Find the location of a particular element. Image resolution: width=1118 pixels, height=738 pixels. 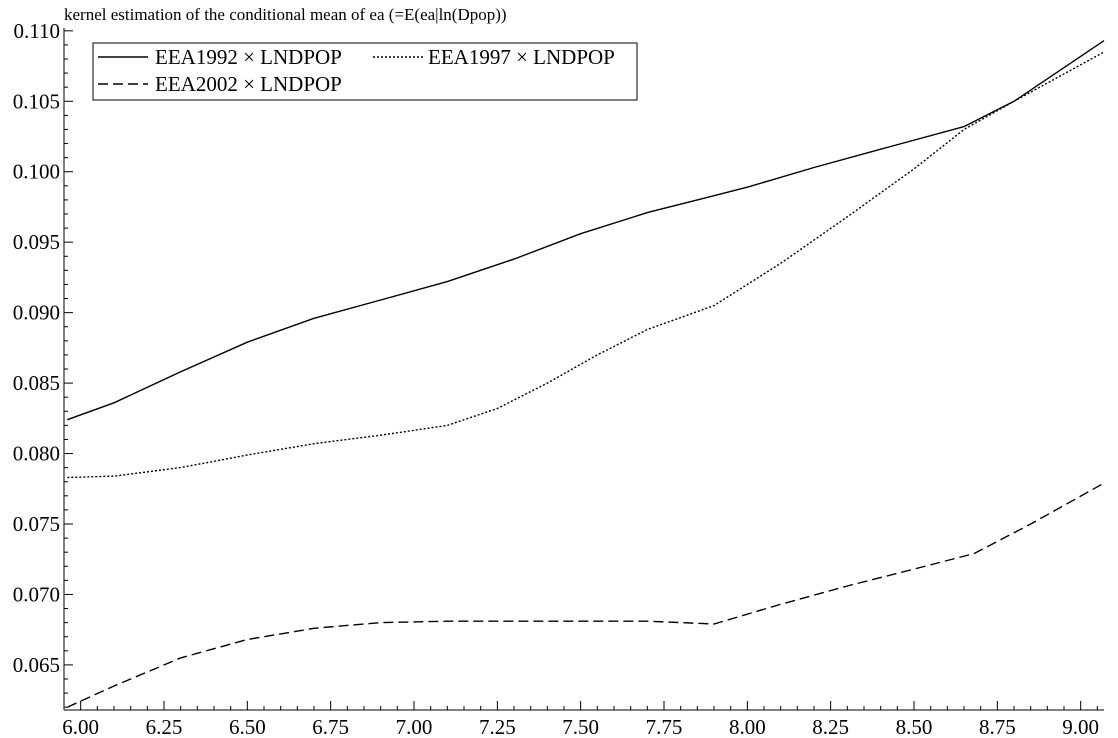

x-tick-label: 7.75 is located at coordinates (664, 726).